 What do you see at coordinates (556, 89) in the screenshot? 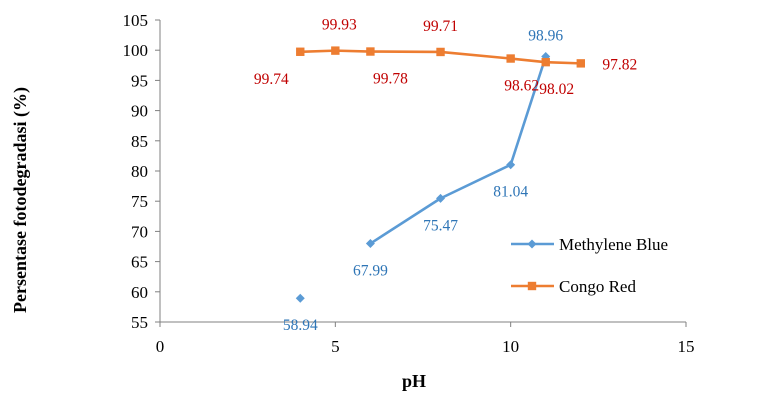
I see `congo-red-data-label: 98.02` at bounding box center [556, 89].